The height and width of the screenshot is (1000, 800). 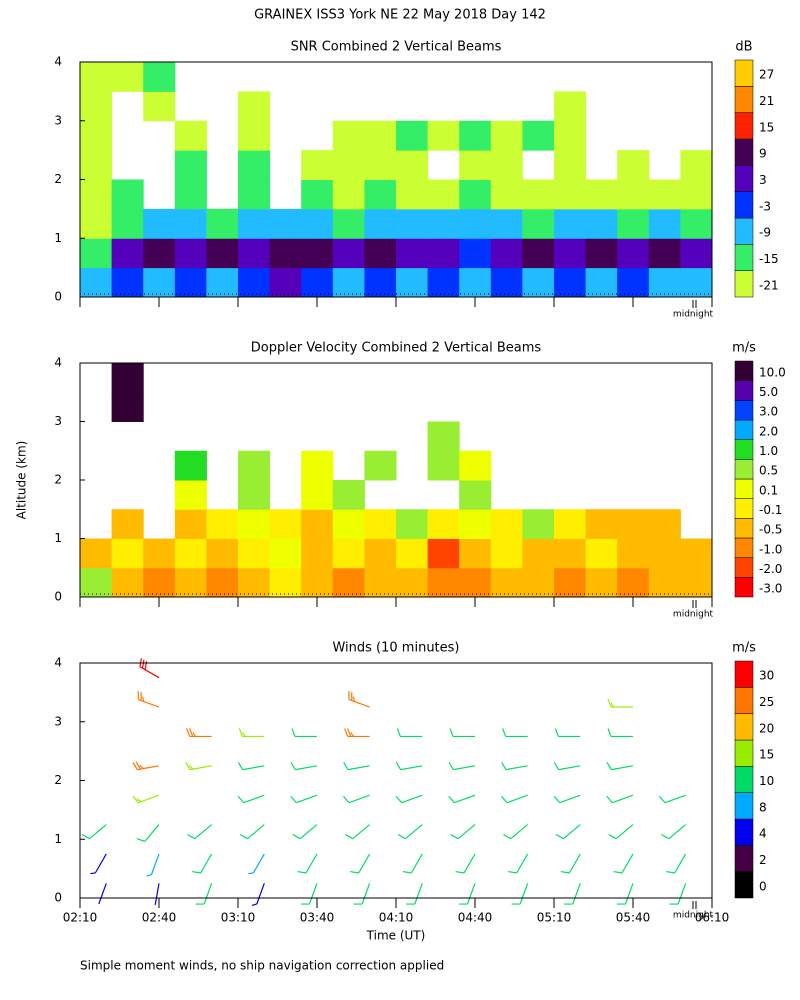 I want to click on y-tick-label: 0, so click(x=58, y=898).